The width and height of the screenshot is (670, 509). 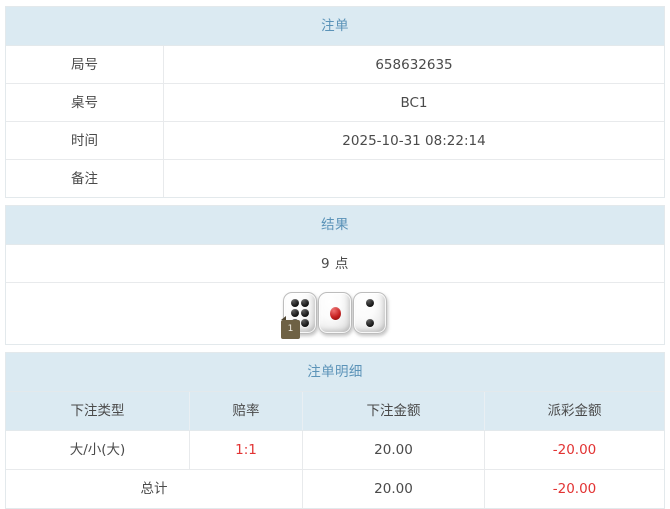 I want to click on cell-stake: 20.00, so click(x=394, y=450).